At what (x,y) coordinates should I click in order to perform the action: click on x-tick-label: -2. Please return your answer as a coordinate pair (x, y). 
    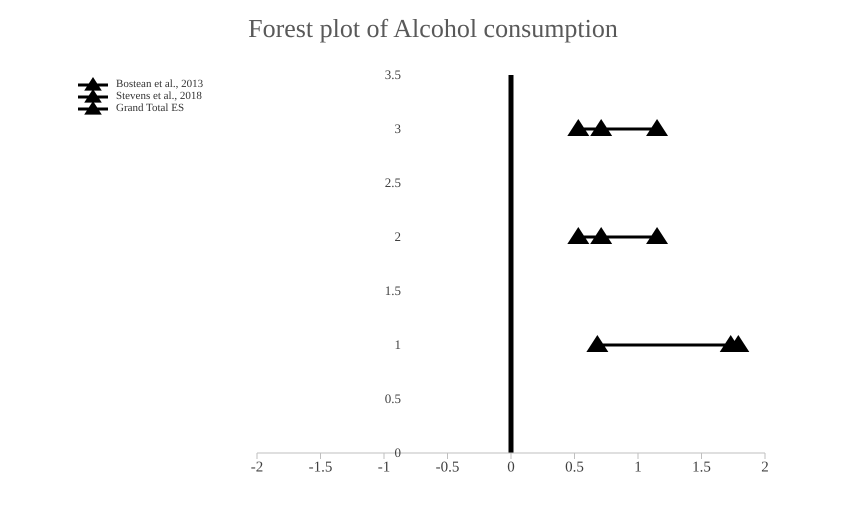
    Looking at the image, I should click on (257, 468).